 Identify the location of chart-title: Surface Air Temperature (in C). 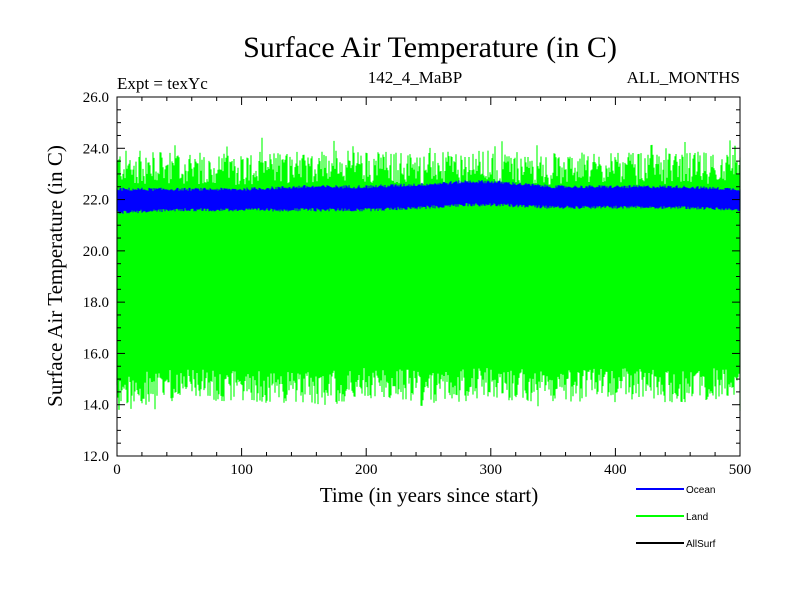
(430, 47).